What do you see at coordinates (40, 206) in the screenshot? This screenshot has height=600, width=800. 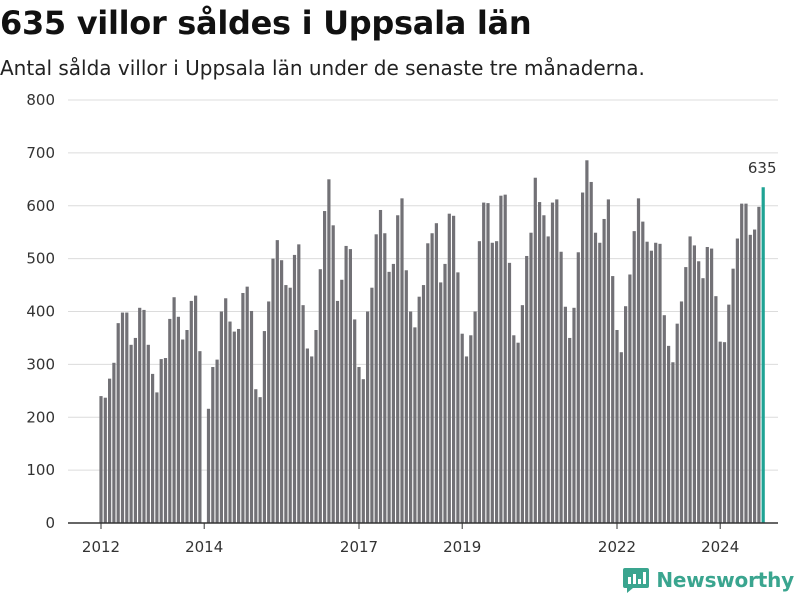 I see `y-tick-label: 600` at bounding box center [40, 206].